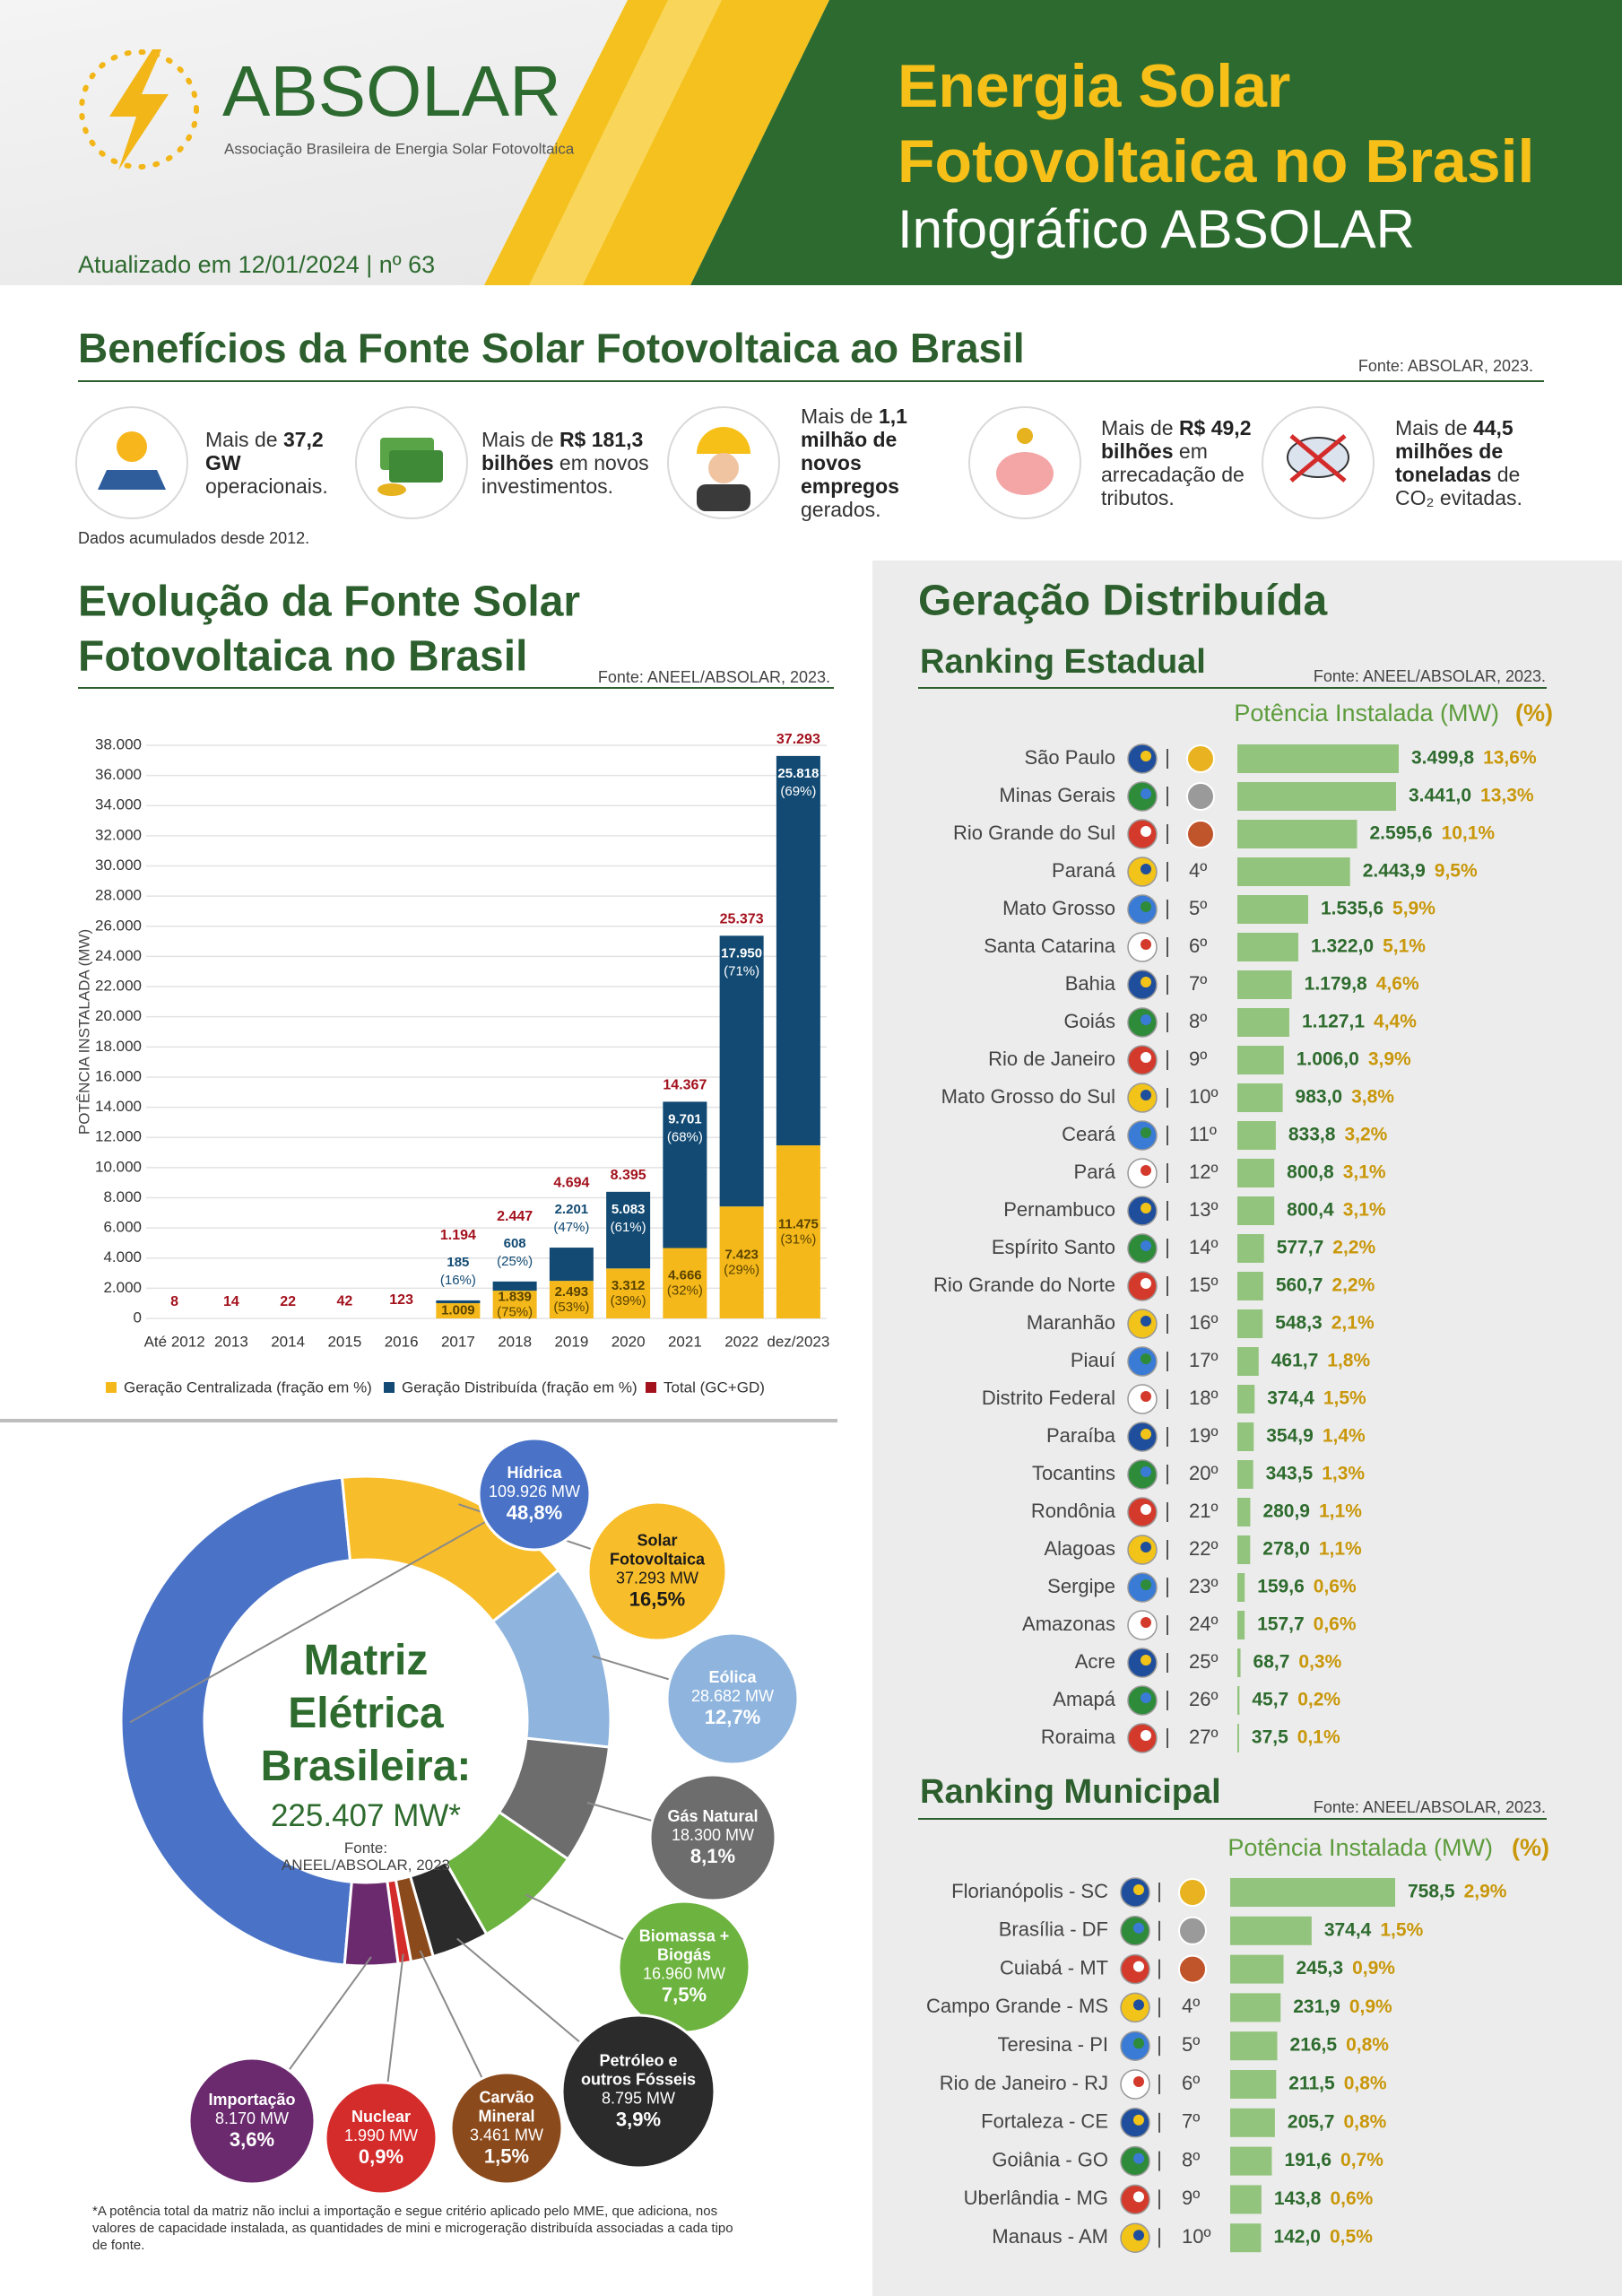 The height and width of the screenshot is (2296, 1622). What do you see at coordinates (231, 1301) in the screenshot?
I see `total-label: 14` at bounding box center [231, 1301].